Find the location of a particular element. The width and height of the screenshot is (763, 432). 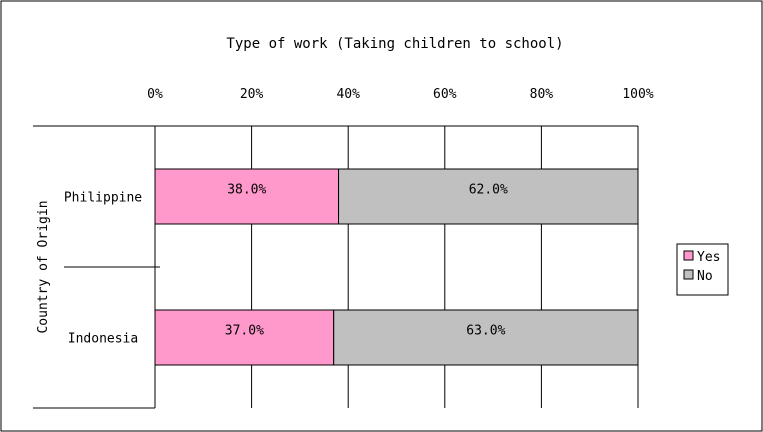

x-tick-label: 80% is located at coordinates (542, 94).